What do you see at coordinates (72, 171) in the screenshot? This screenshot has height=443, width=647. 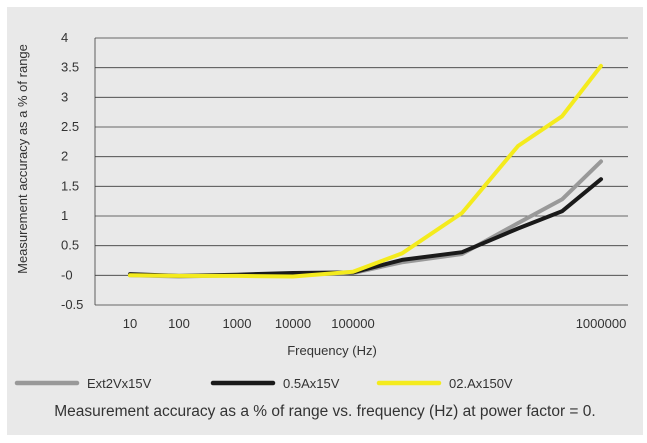 I see `y-tick-labels: -0.5 -0 0.5 1 1.5 2 2.5 3 3.5 4` at bounding box center [72, 171].